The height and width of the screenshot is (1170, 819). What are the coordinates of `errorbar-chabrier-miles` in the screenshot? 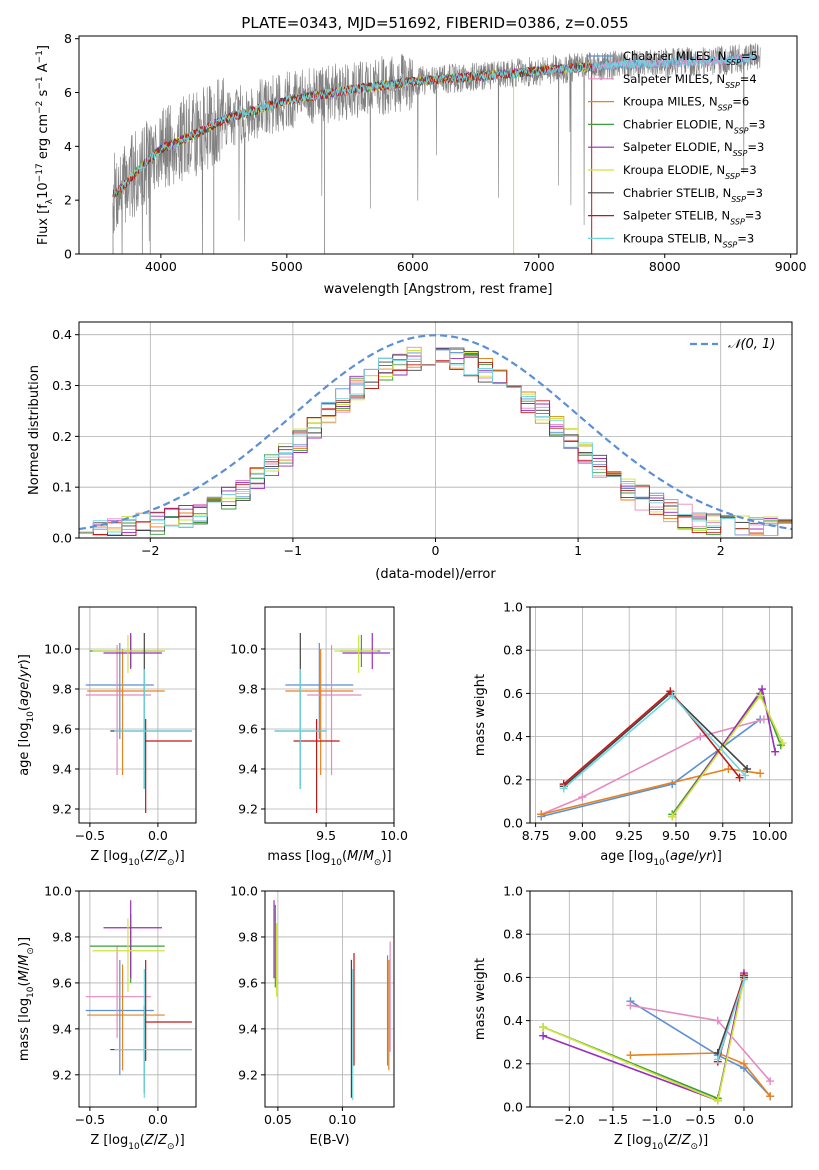 It's located at (119, 1017).